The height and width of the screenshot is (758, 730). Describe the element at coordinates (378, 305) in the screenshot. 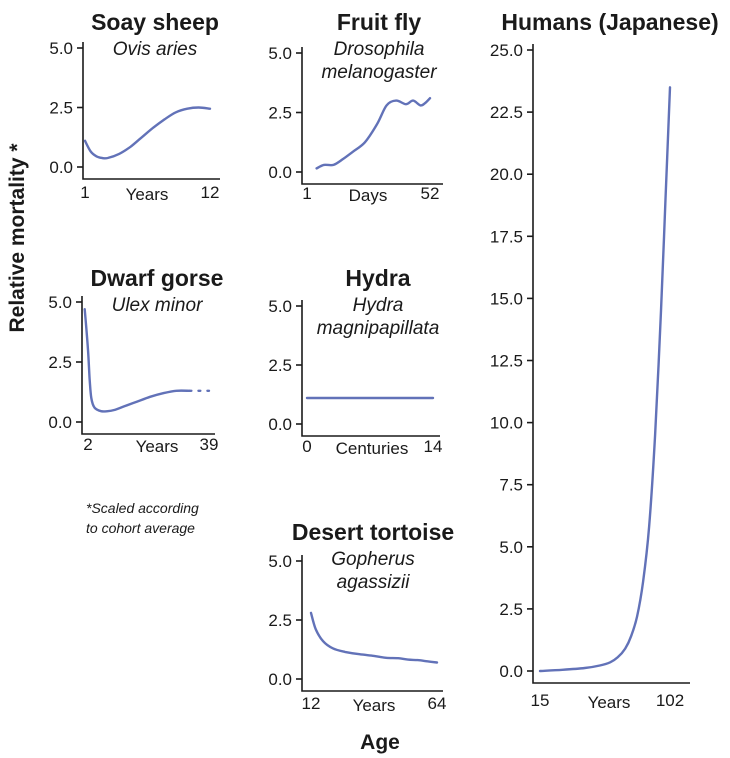

I see `species-name: Hydra` at that location.